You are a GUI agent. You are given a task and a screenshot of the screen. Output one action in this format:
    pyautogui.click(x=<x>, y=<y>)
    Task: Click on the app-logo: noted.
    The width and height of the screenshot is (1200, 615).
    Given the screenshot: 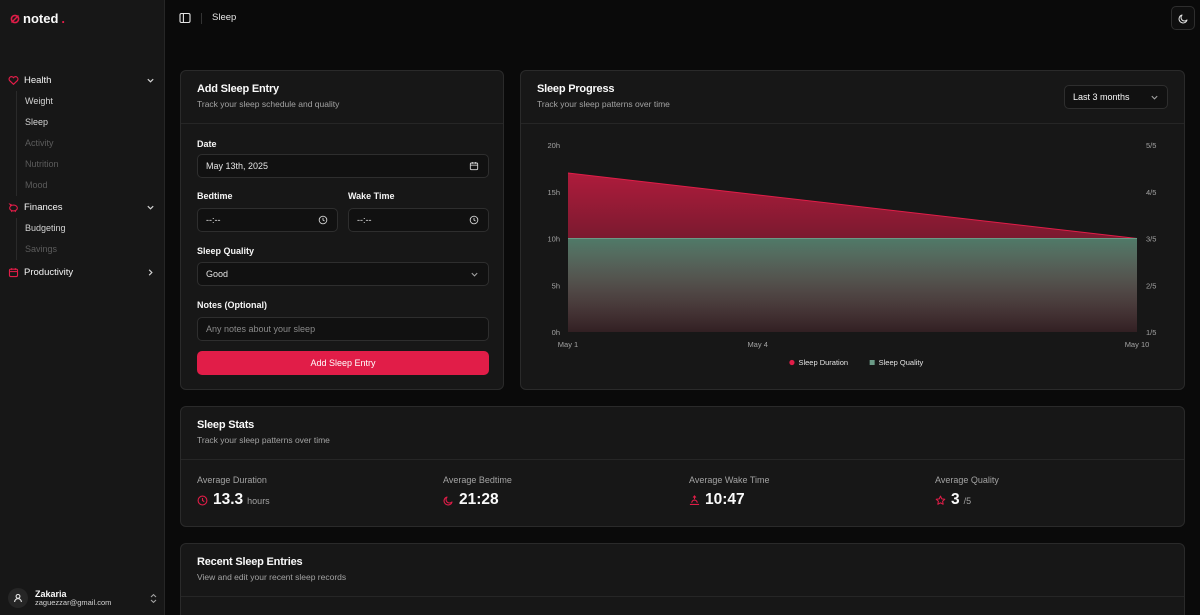 What is the action you would take?
    pyautogui.click(x=37, y=18)
    